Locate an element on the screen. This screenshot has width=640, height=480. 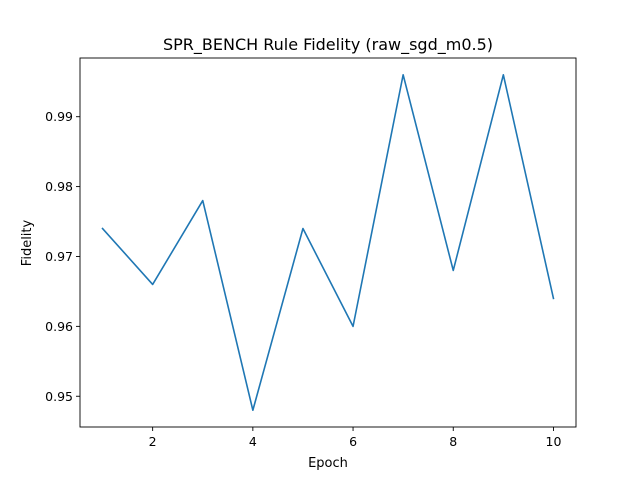
y-tick-label: 0.99 is located at coordinates (59, 116).